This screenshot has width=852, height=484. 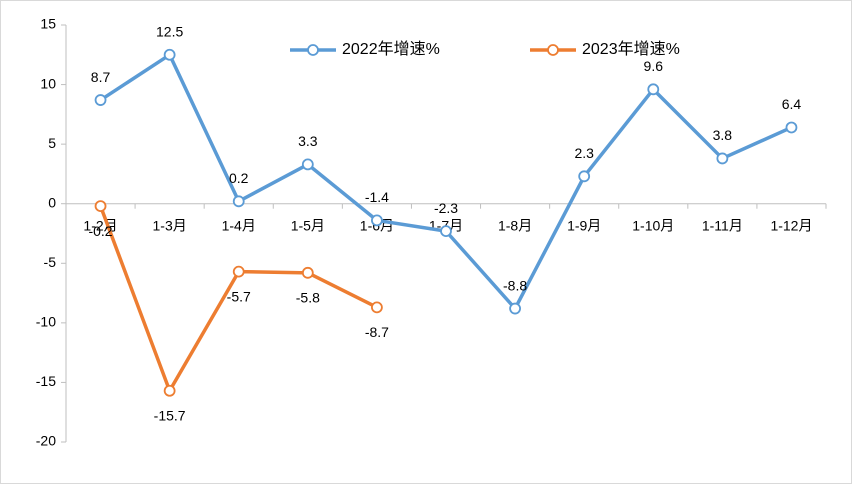 What do you see at coordinates (515, 285) in the screenshot?
I see `data-label: -8.8` at bounding box center [515, 285].